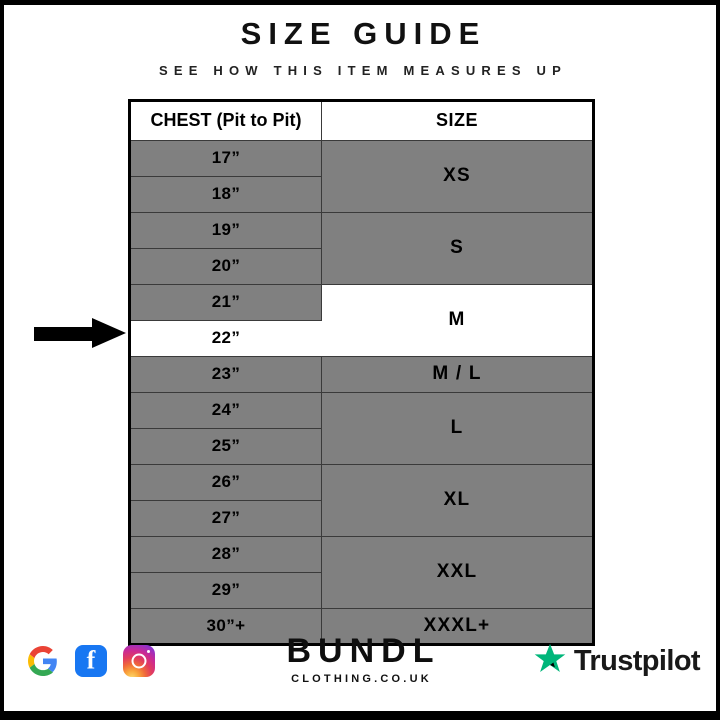 The image size is (720, 720). Describe the element at coordinates (457, 120) in the screenshot. I see `column-header-size: SIZE` at that location.